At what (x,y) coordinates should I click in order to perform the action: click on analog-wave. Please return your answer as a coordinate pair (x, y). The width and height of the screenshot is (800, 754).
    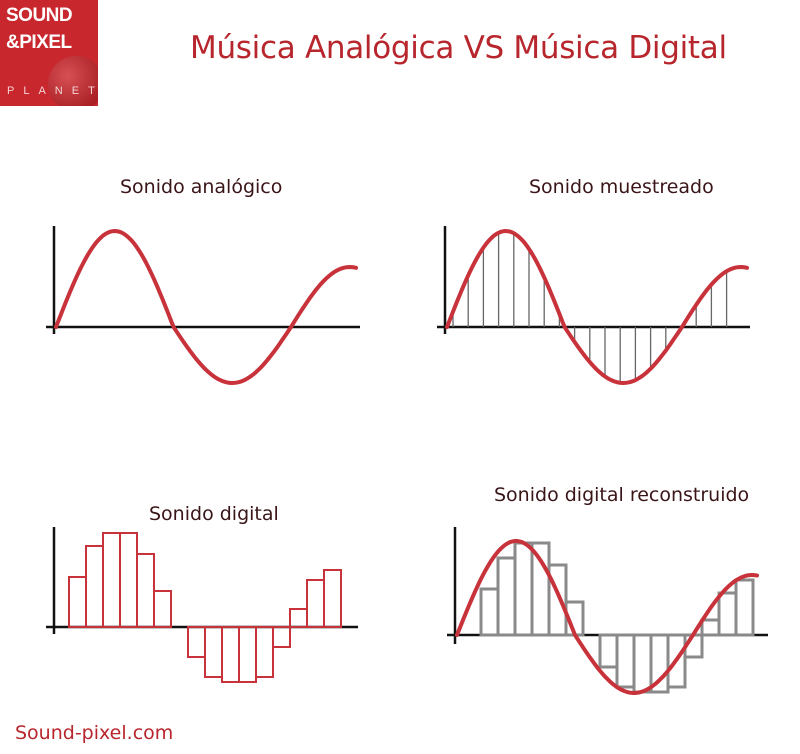
    Looking at the image, I should click on (206, 307).